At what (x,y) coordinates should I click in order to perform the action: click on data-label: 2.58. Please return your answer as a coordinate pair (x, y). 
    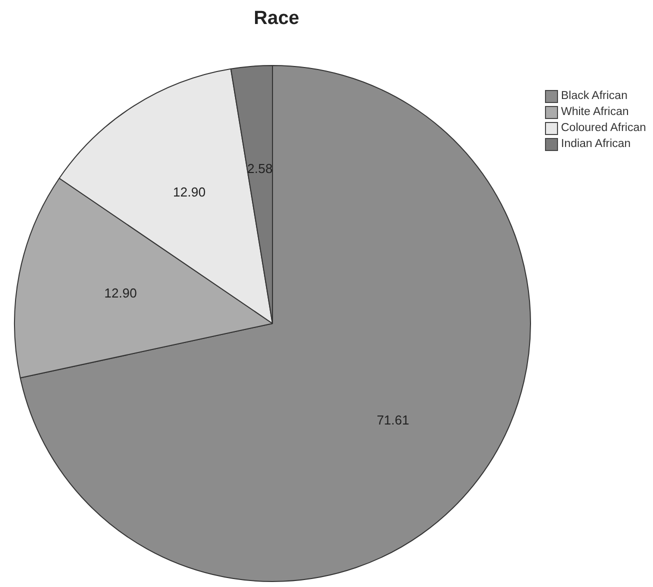
    Looking at the image, I should click on (260, 168).